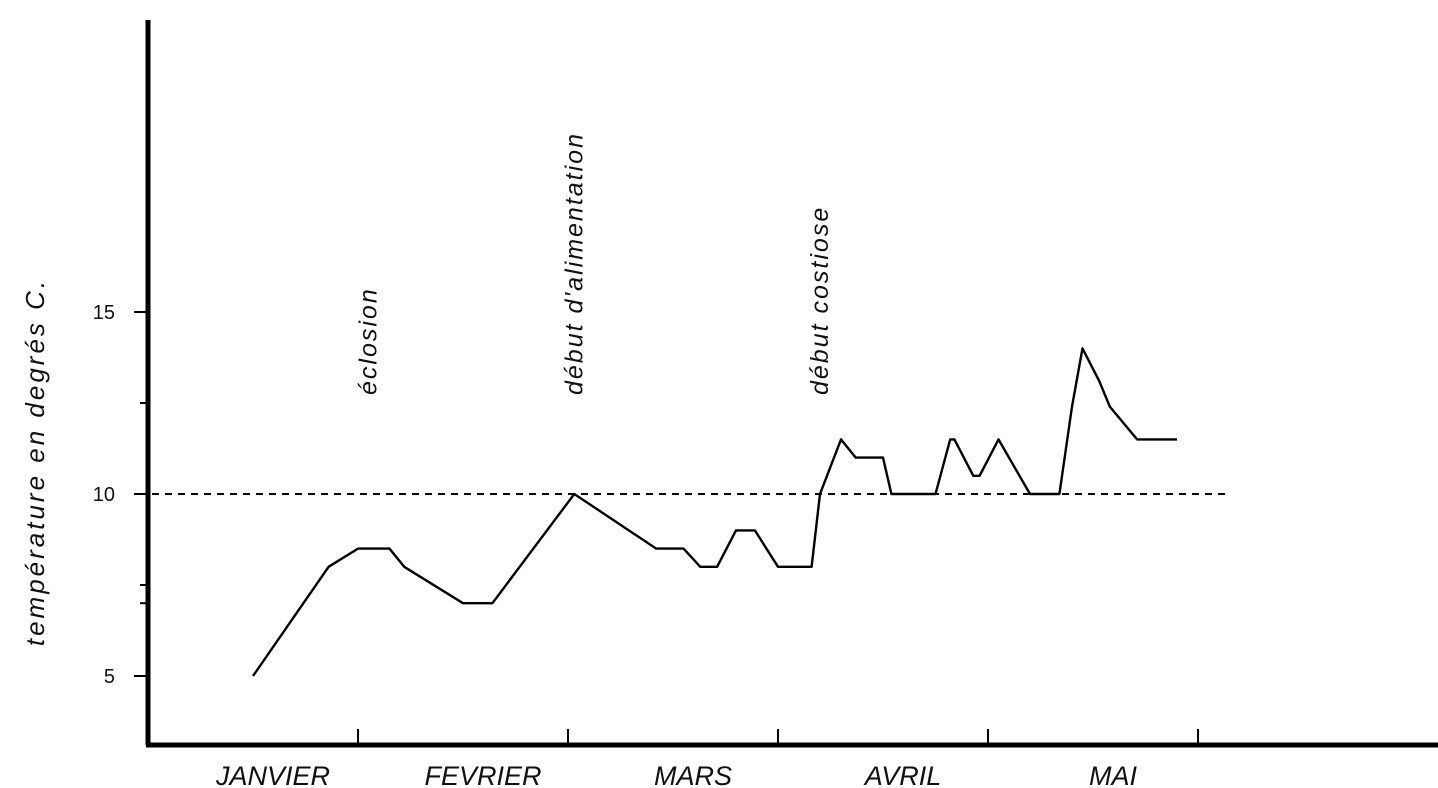 The image size is (1438, 788). I want to click on x-month-label: JANVIER, so click(272, 774).